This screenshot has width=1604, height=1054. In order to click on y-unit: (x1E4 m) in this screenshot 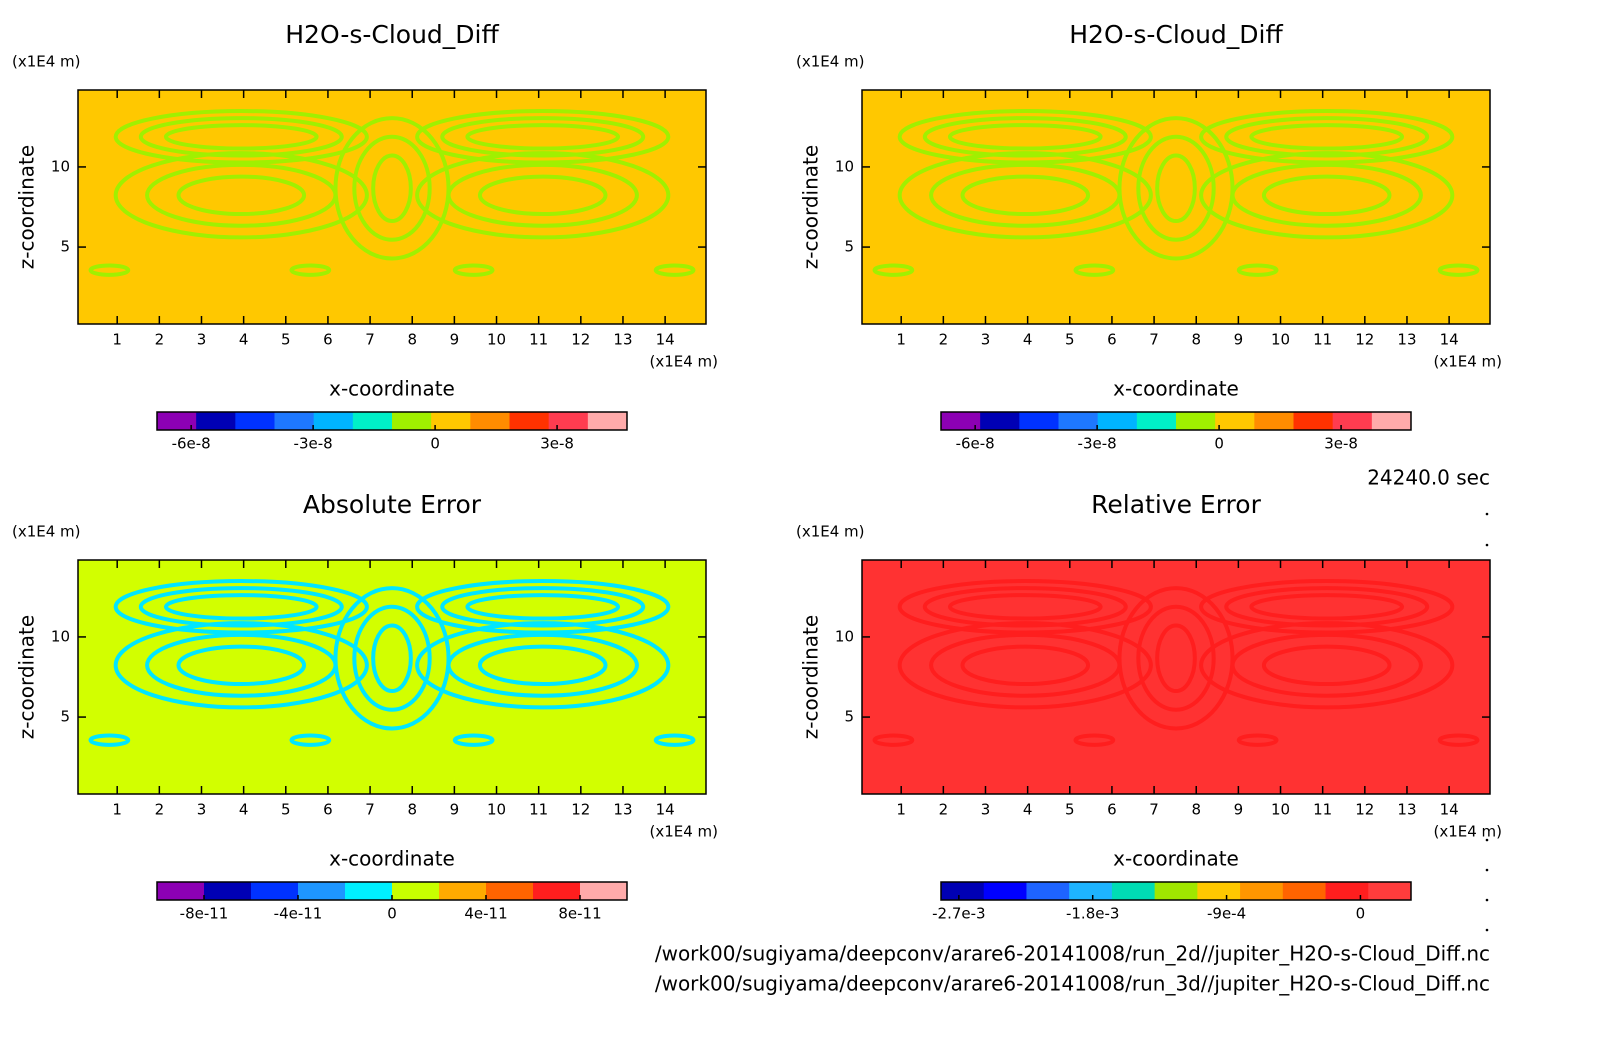, I will do `click(830, 62)`.